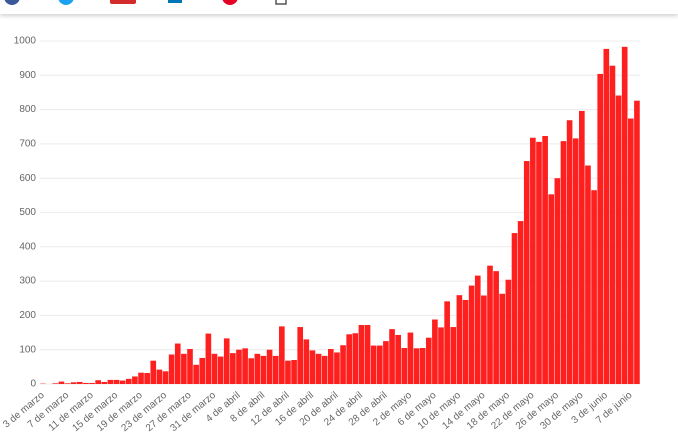 This screenshot has width=678, height=444. Describe the element at coordinates (27, 281) in the screenshot. I see `y-tick-label: 300` at that location.